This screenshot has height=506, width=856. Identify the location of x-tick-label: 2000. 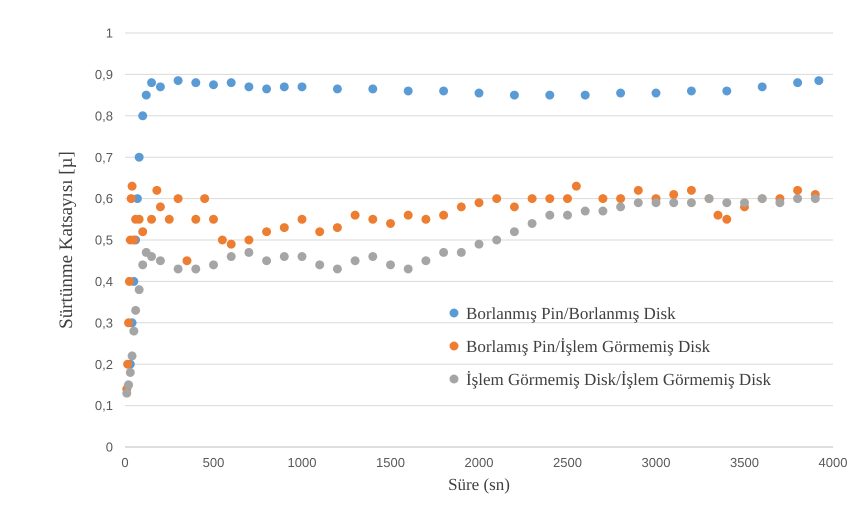
(479, 462).